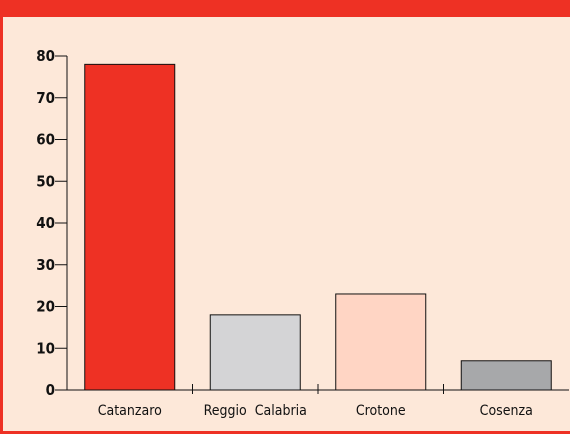  Describe the element at coordinates (381, 342) in the screenshot. I see `bar-crotone` at that location.